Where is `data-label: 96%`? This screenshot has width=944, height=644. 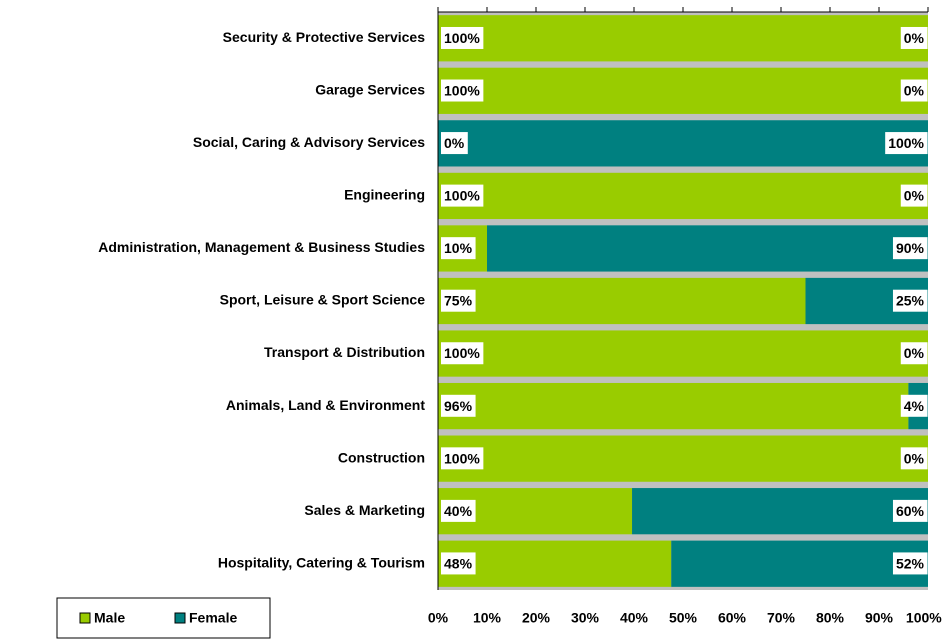
data-label: 96% is located at coordinates (458, 405).